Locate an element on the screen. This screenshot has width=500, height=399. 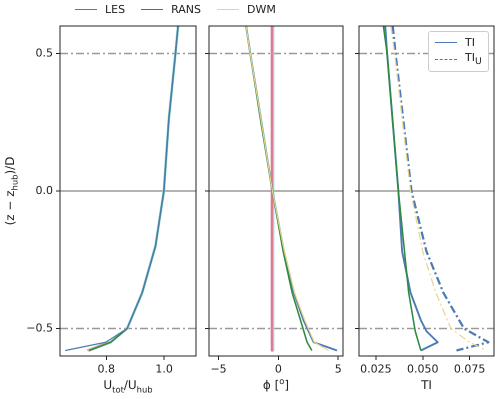
x-tick-label: −5 is located at coordinates (218, 369).